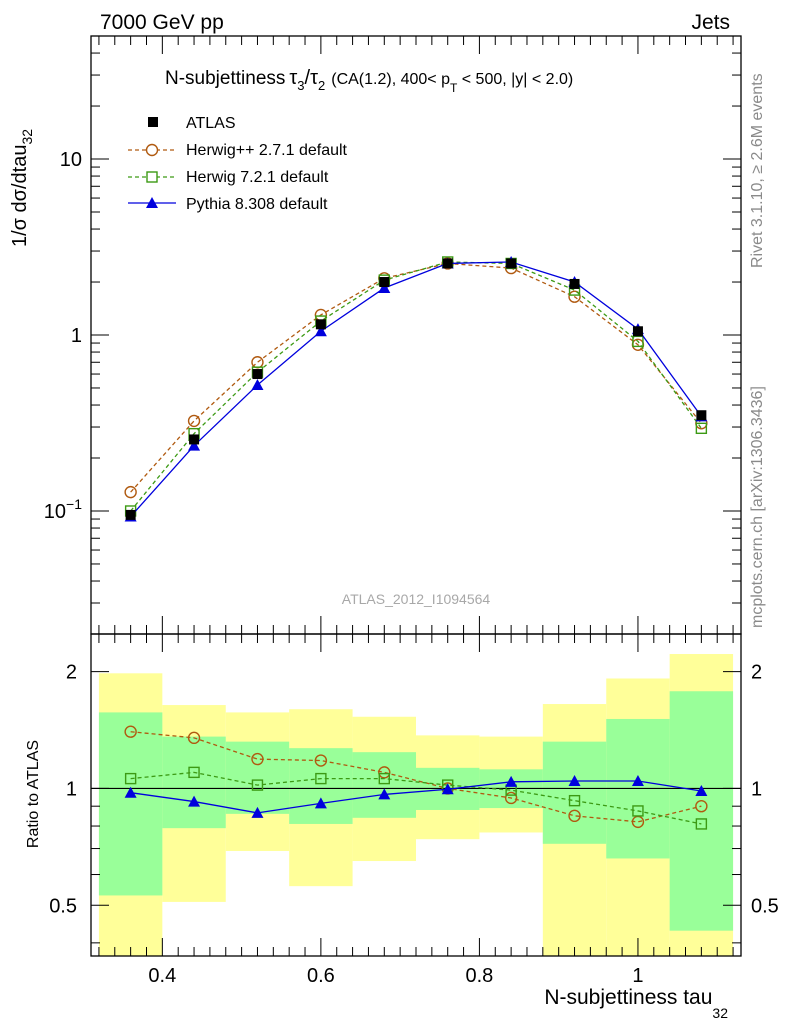 The image size is (786, 1024). I want to click on analysis-watermark: ATLAS_2012_I1094564, so click(416, 599).